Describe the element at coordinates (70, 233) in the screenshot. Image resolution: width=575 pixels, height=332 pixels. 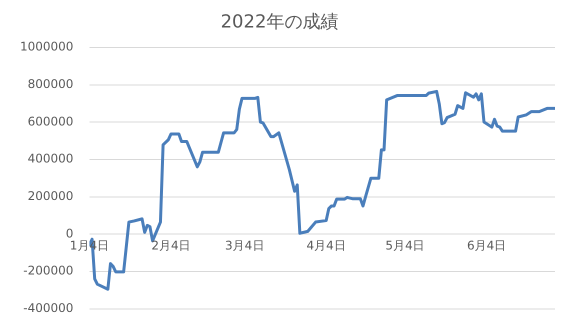
I see `y-tick-label: 0` at that location.